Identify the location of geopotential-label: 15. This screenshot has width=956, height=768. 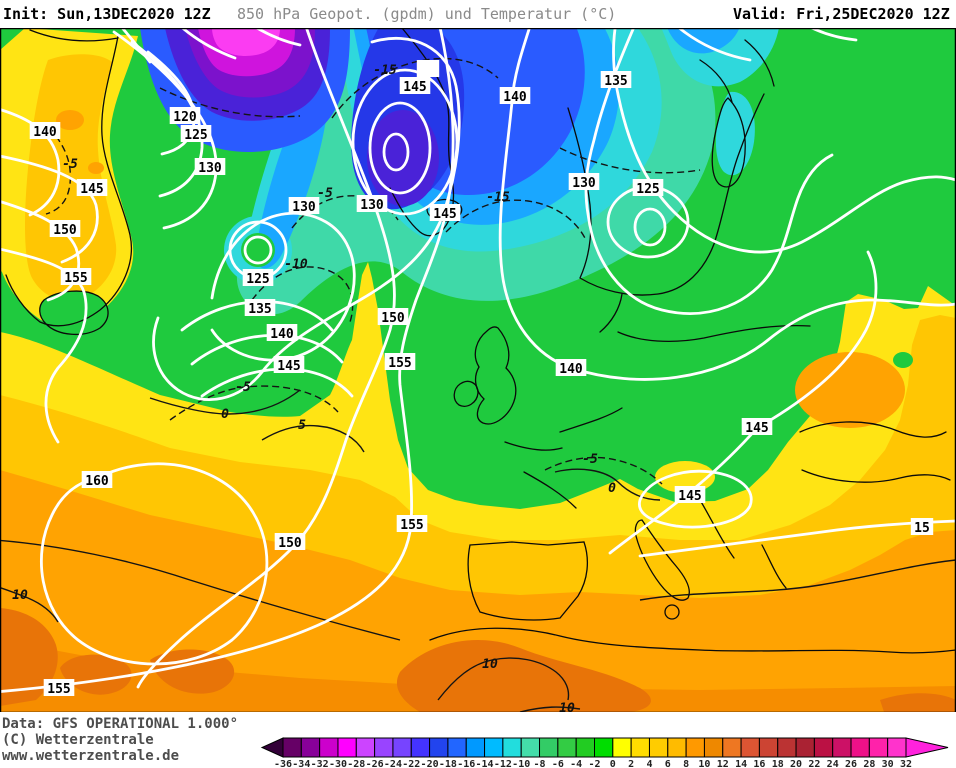
(922, 528).